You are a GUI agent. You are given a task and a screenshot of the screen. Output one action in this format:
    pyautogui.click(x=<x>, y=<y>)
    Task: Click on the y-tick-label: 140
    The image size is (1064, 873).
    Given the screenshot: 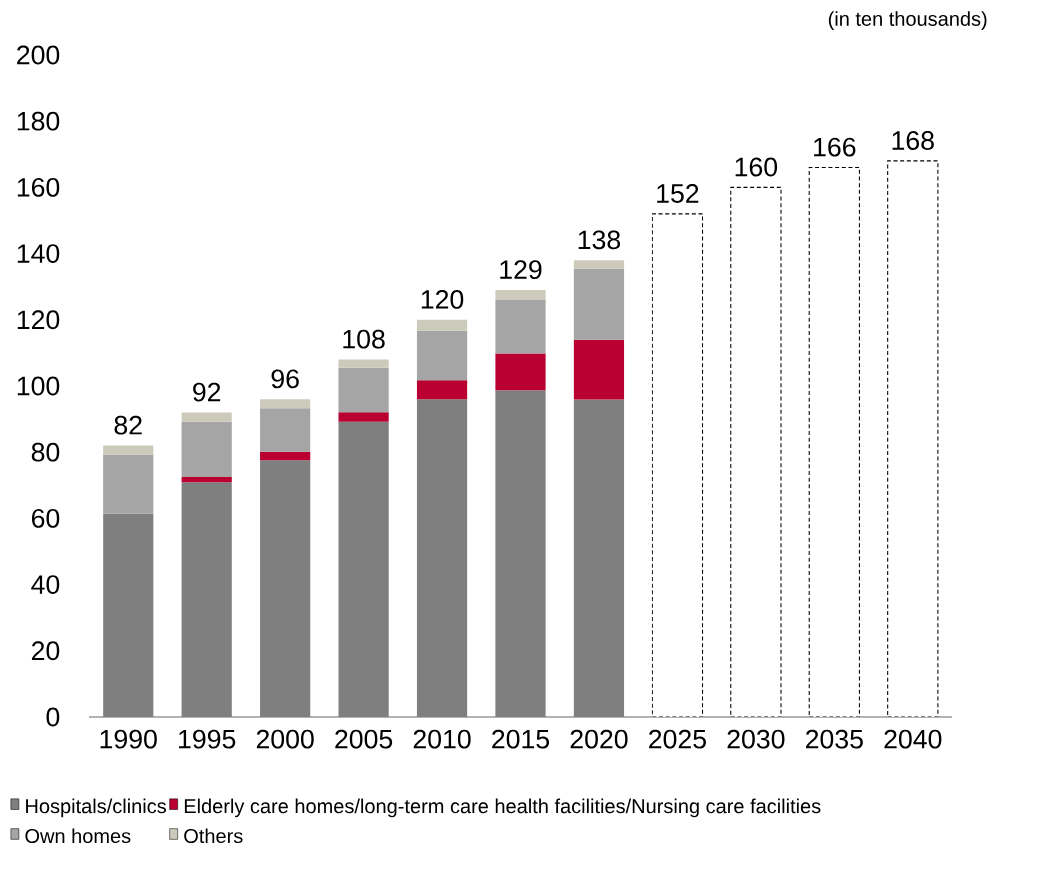 What is the action you would take?
    pyautogui.click(x=38, y=254)
    